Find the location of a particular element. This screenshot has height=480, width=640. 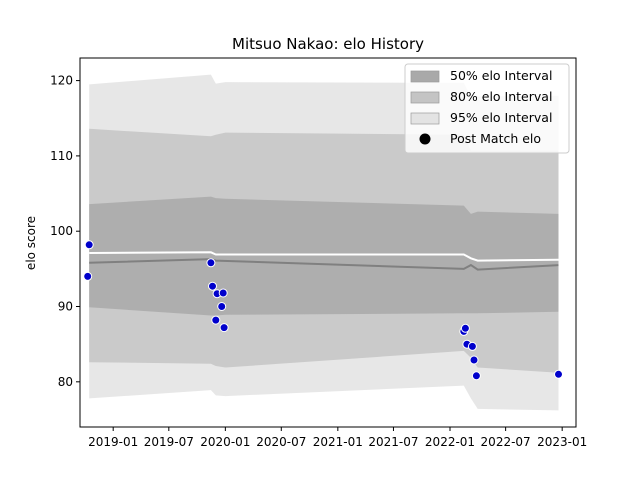

x-tick-label: 2020-01 is located at coordinates (225, 442).